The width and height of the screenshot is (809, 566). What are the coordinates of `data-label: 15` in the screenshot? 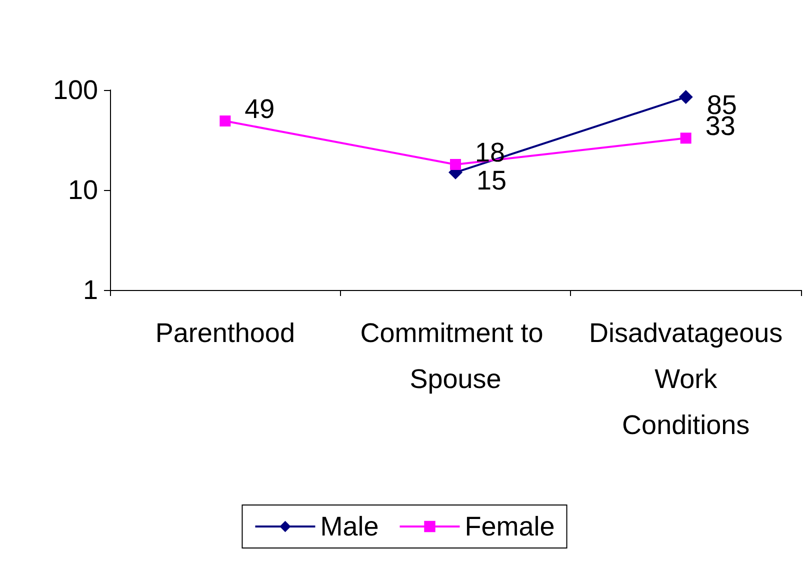 It's located at (491, 180).